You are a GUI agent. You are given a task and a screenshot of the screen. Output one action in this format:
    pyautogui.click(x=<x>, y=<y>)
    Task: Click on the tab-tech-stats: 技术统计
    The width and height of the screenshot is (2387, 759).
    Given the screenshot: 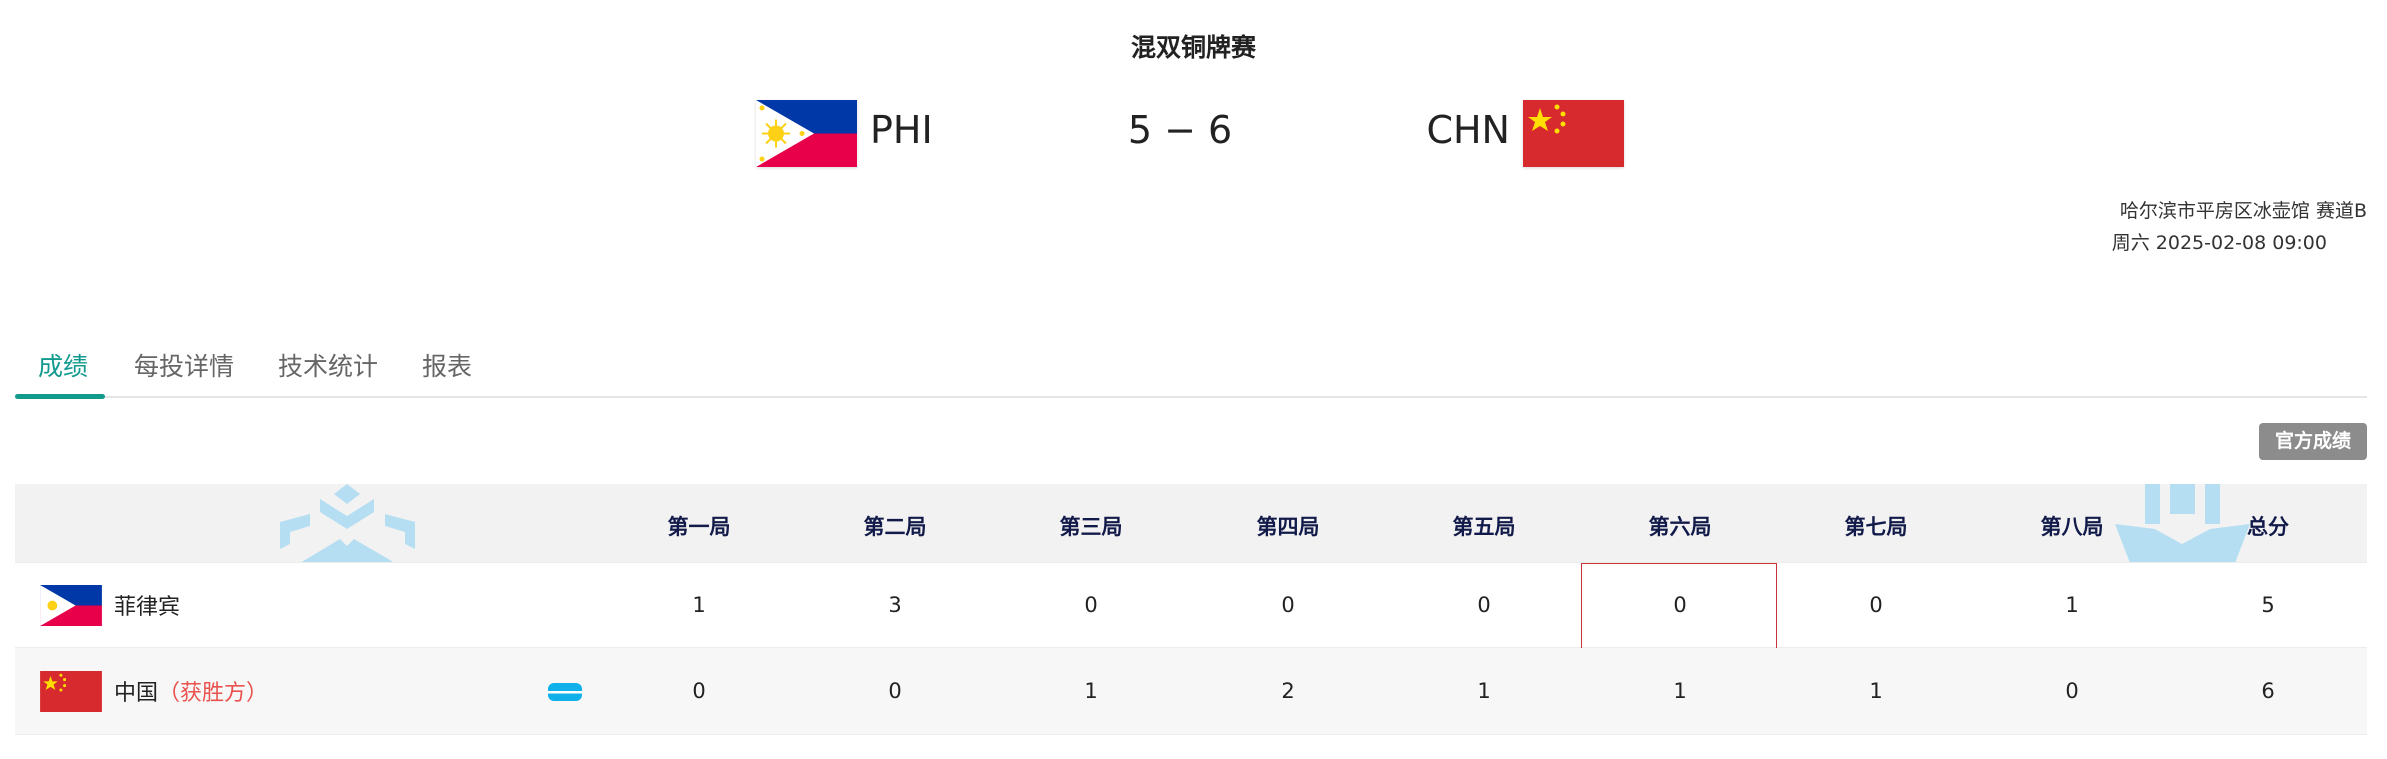 What is the action you would take?
    pyautogui.click(x=328, y=366)
    